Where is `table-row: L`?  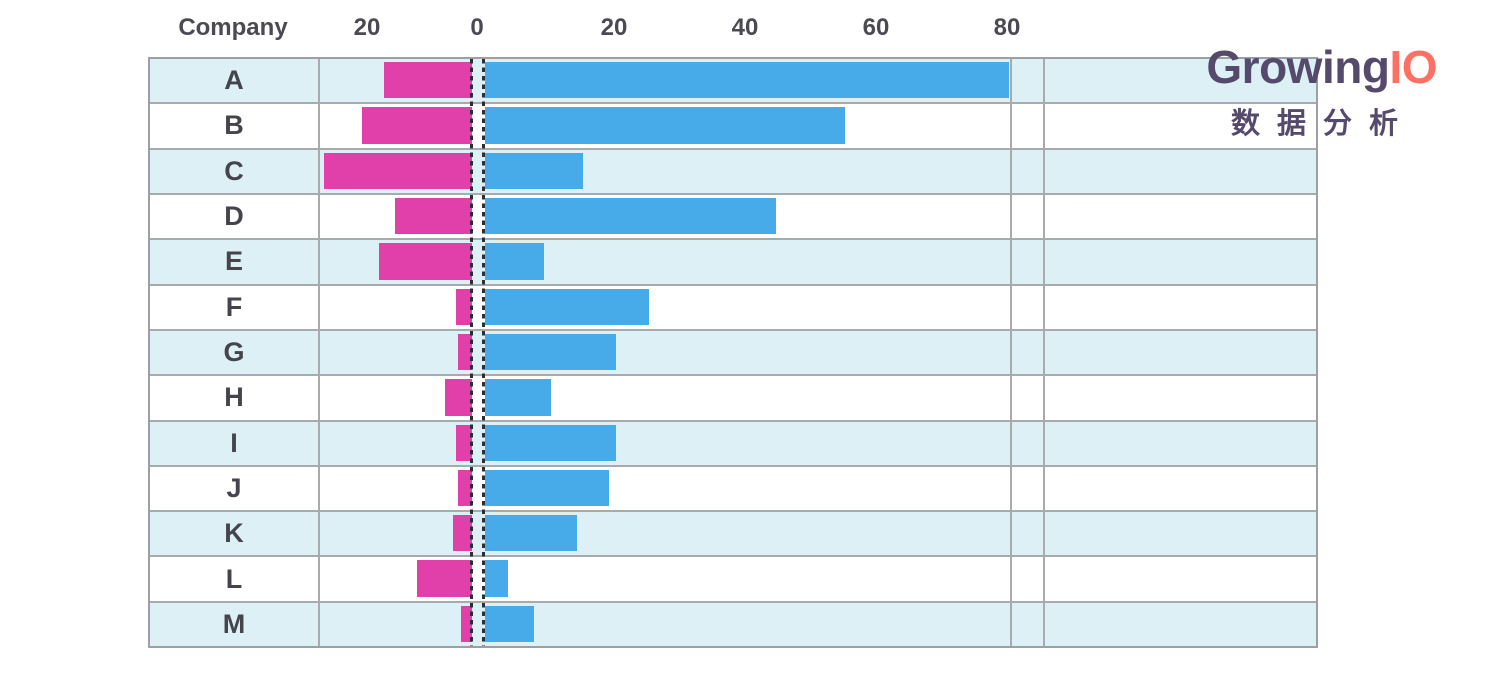
table-row: L is located at coordinates (733, 578).